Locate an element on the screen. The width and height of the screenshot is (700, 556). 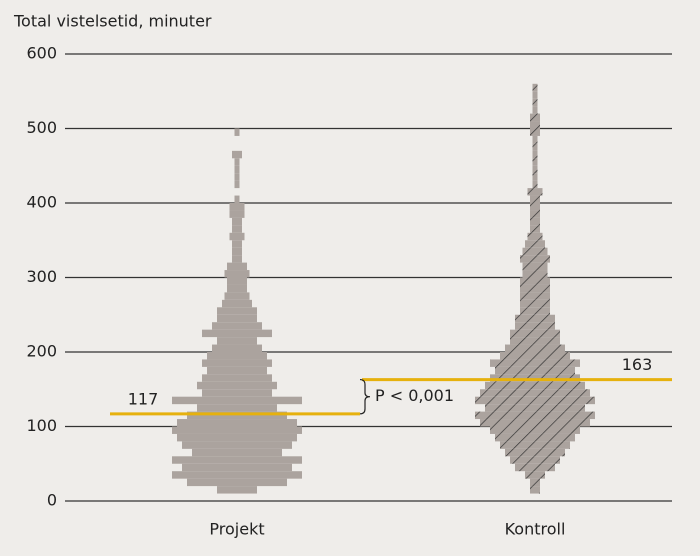
chart-title: Total vistelsetid, minuter is located at coordinates (112, 21).